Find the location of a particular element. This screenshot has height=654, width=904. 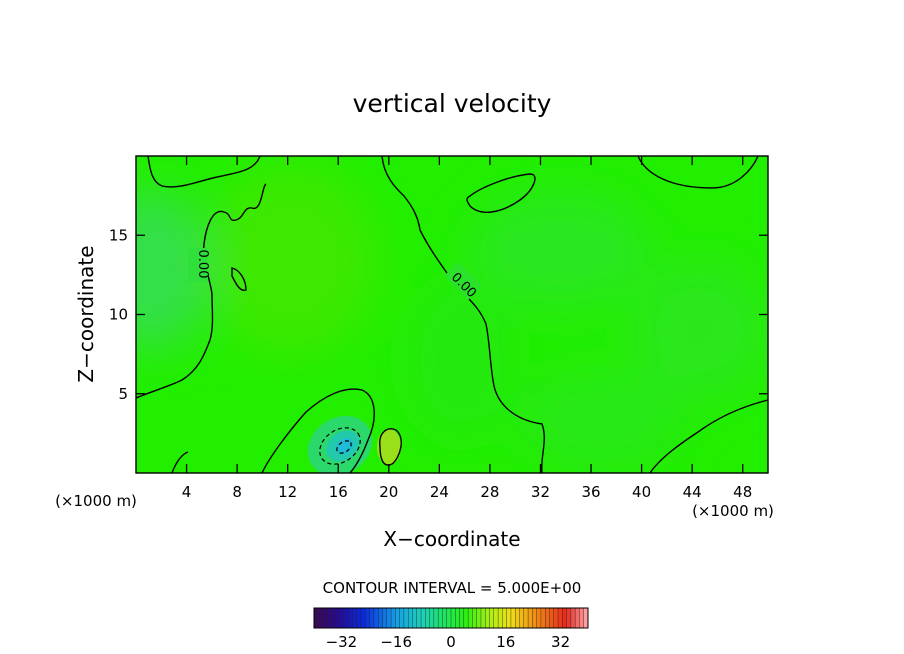

x-tick-label: 36 is located at coordinates (590, 492).